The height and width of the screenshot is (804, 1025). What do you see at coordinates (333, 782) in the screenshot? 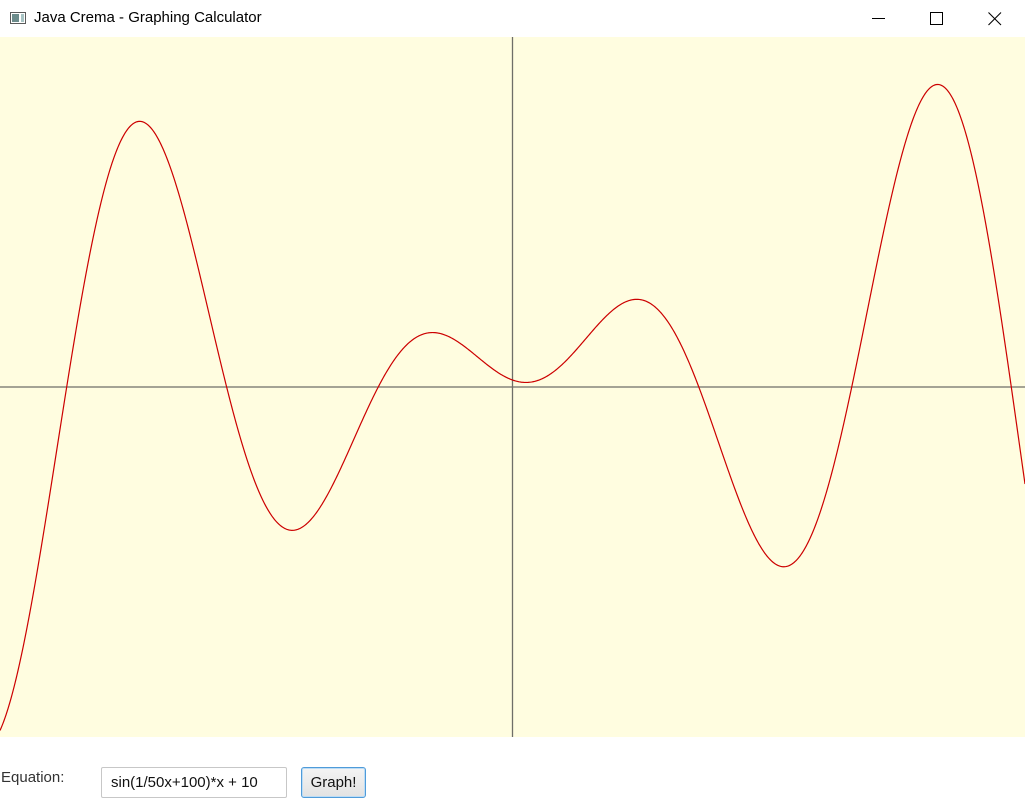
I see `graph-button: Graph!` at bounding box center [333, 782].